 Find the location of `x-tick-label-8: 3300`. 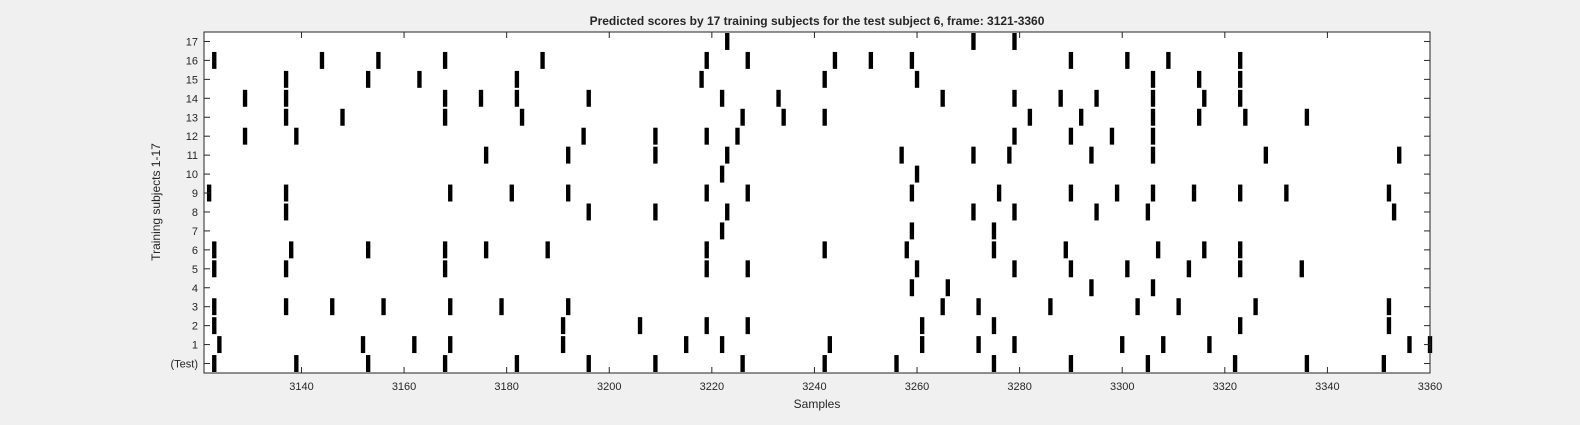

x-tick-label-8: 3300 is located at coordinates (1122, 387).